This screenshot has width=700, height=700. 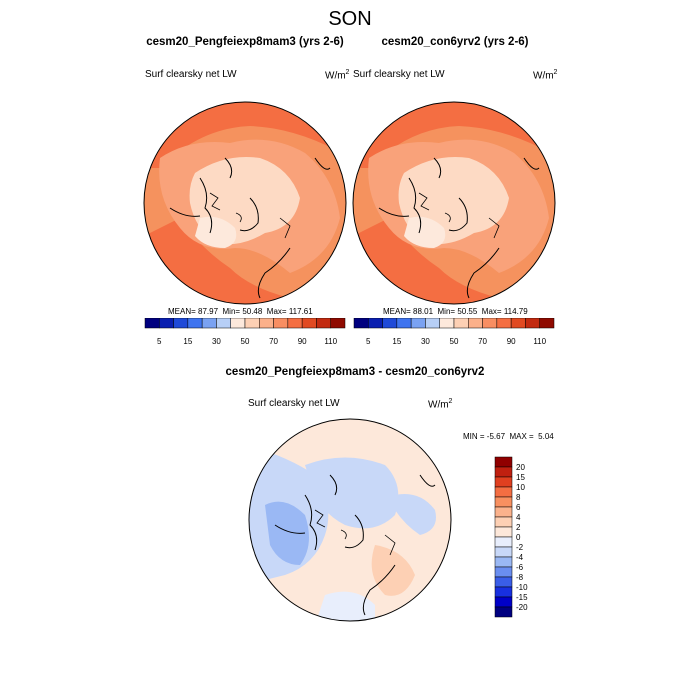 What do you see at coordinates (245, 42) in the screenshot?
I see `panel1-title: cesm20_Pengfeiexp8mam3 (yrs 2-6)` at bounding box center [245, 42].